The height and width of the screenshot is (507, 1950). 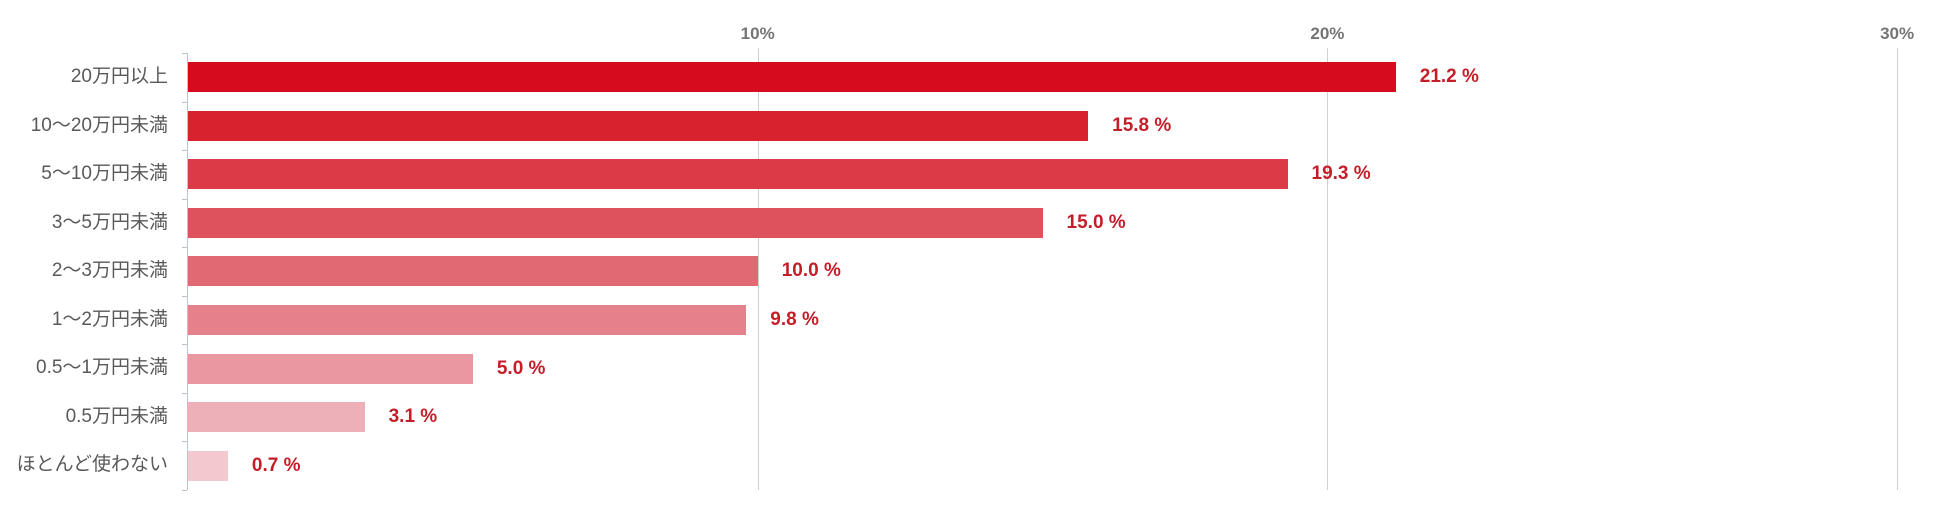 I want to click on value-label: 9.8 %, so click(x=794, y=320).